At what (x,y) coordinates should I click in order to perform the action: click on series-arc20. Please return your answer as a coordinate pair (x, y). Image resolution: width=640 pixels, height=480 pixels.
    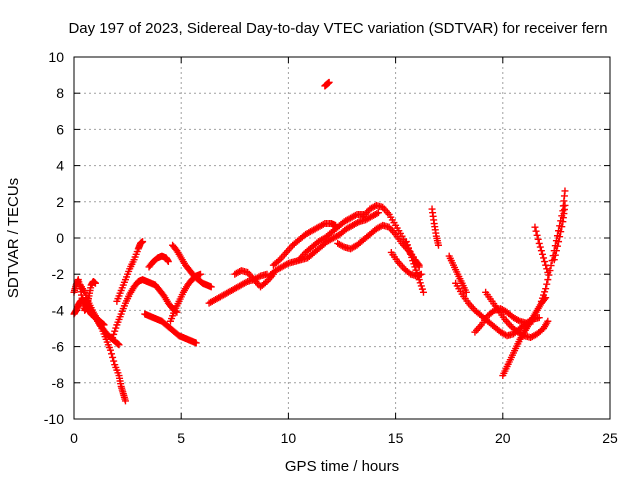
    Looking at the image, I should click on (435, 227).